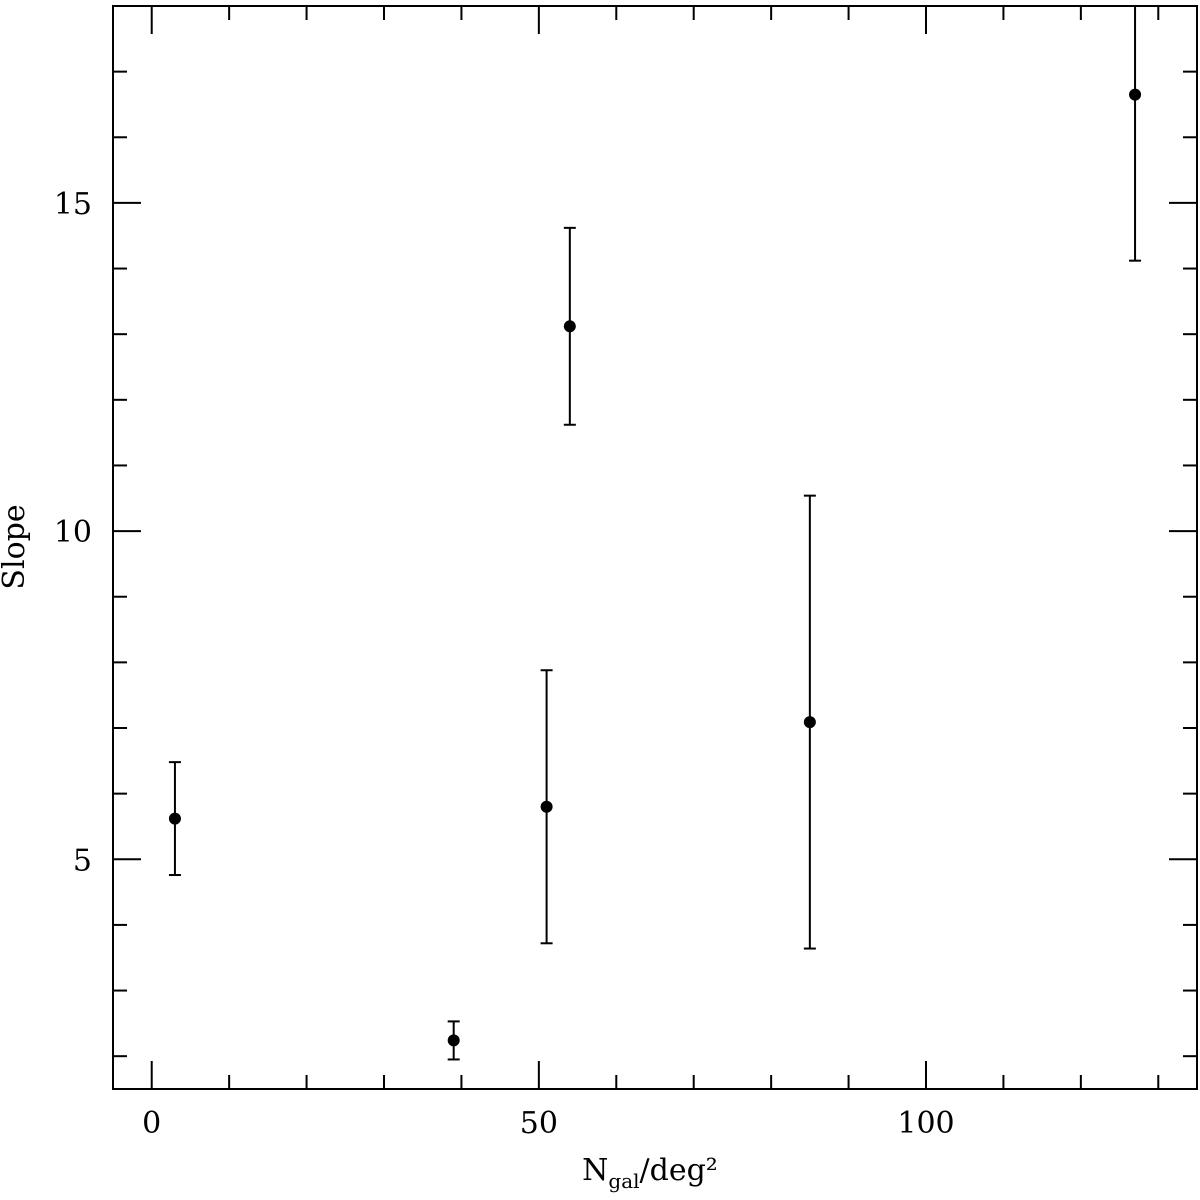  What do you see at coordinates (925, 1123) in the screenshot?
I see `x-tick-label: 100` at bounding box center [925, 1123].